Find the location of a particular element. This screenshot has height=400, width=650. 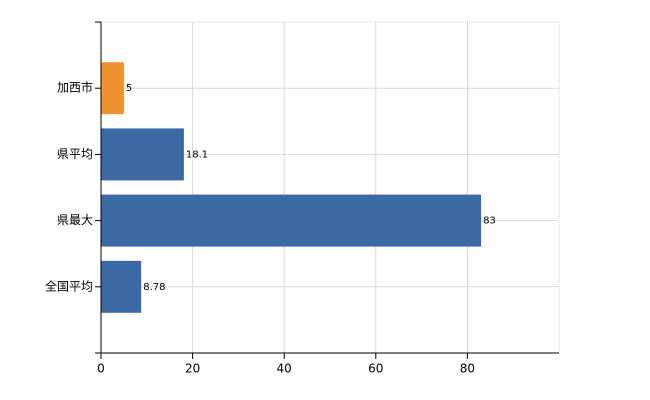

x-tick-label: 60 is located at coordinates (375, 369).